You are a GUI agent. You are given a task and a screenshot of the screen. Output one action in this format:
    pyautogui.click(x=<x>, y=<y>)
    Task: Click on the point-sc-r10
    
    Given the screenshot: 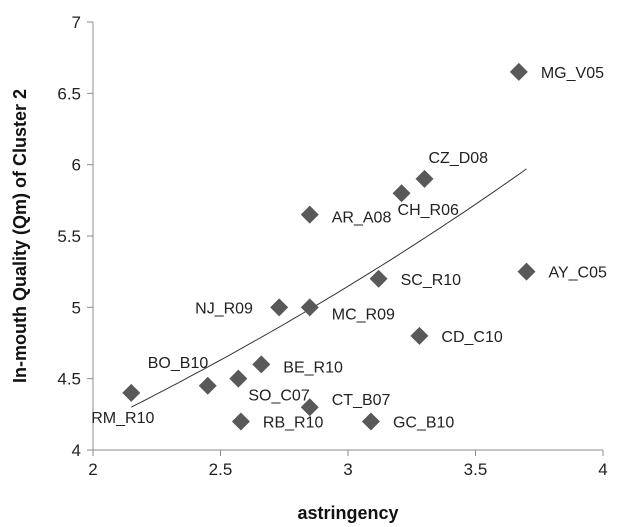 What is the action you would take?
    pyautogui.click(x=378, y=278)
    